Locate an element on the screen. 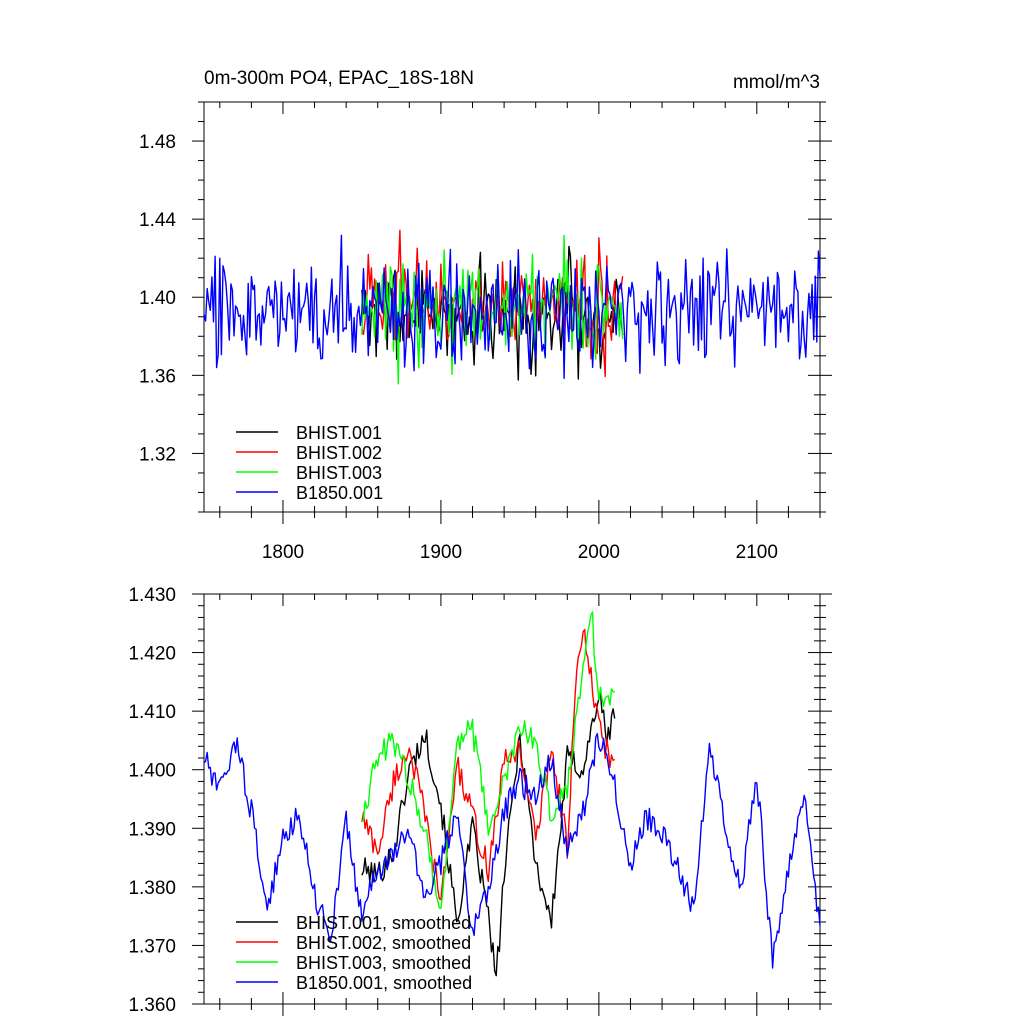  legend-label: BHIST.002 is located at coordinates (339, 453).